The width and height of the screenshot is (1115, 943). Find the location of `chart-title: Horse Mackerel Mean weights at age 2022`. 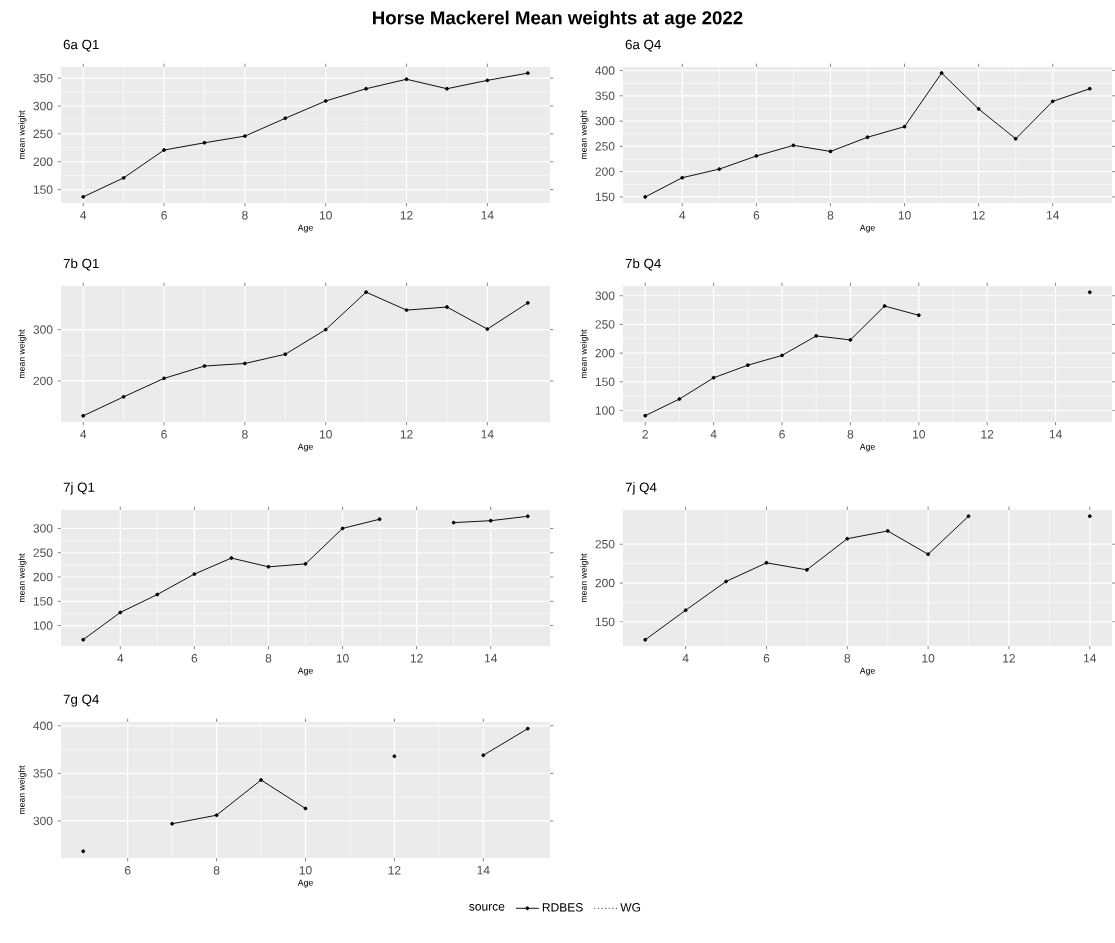

chart-title: Horse Mackerel Mean weights at age 2022 is located at coordinates (558, 19).